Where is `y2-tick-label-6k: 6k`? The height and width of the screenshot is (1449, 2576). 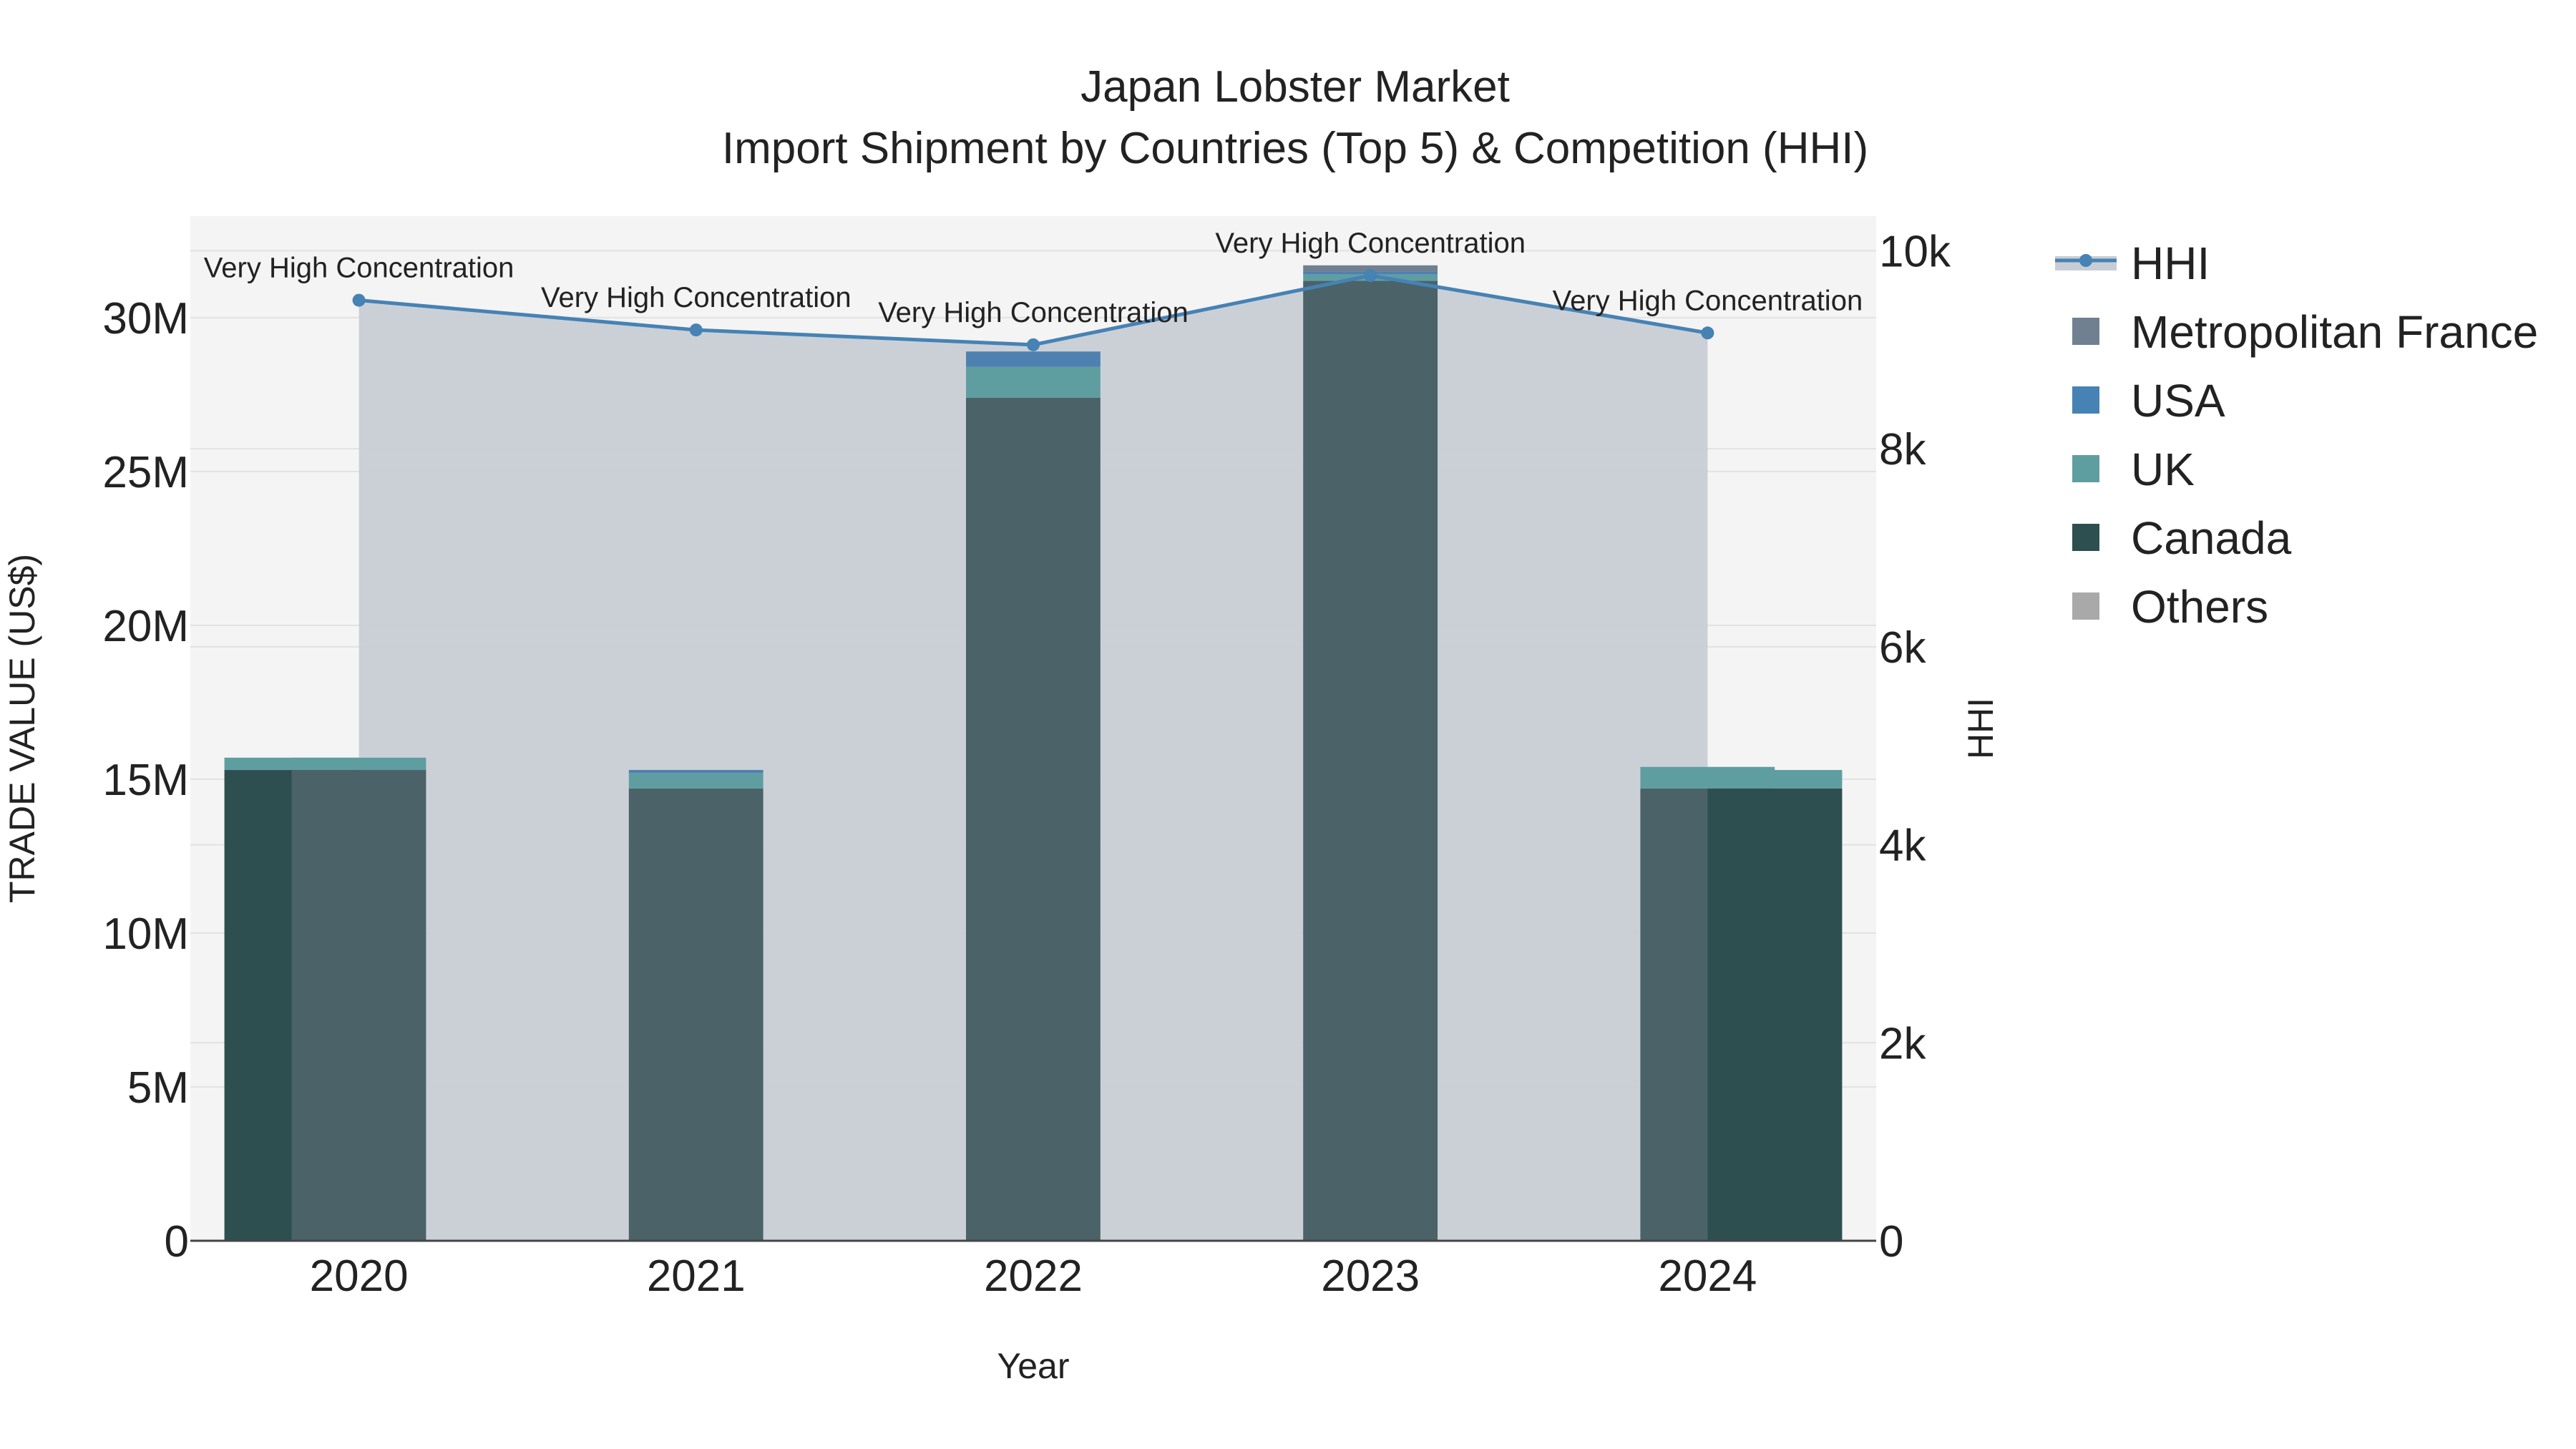
y2-tick-label-6k: 6k is located at coordinates (1902, 648).